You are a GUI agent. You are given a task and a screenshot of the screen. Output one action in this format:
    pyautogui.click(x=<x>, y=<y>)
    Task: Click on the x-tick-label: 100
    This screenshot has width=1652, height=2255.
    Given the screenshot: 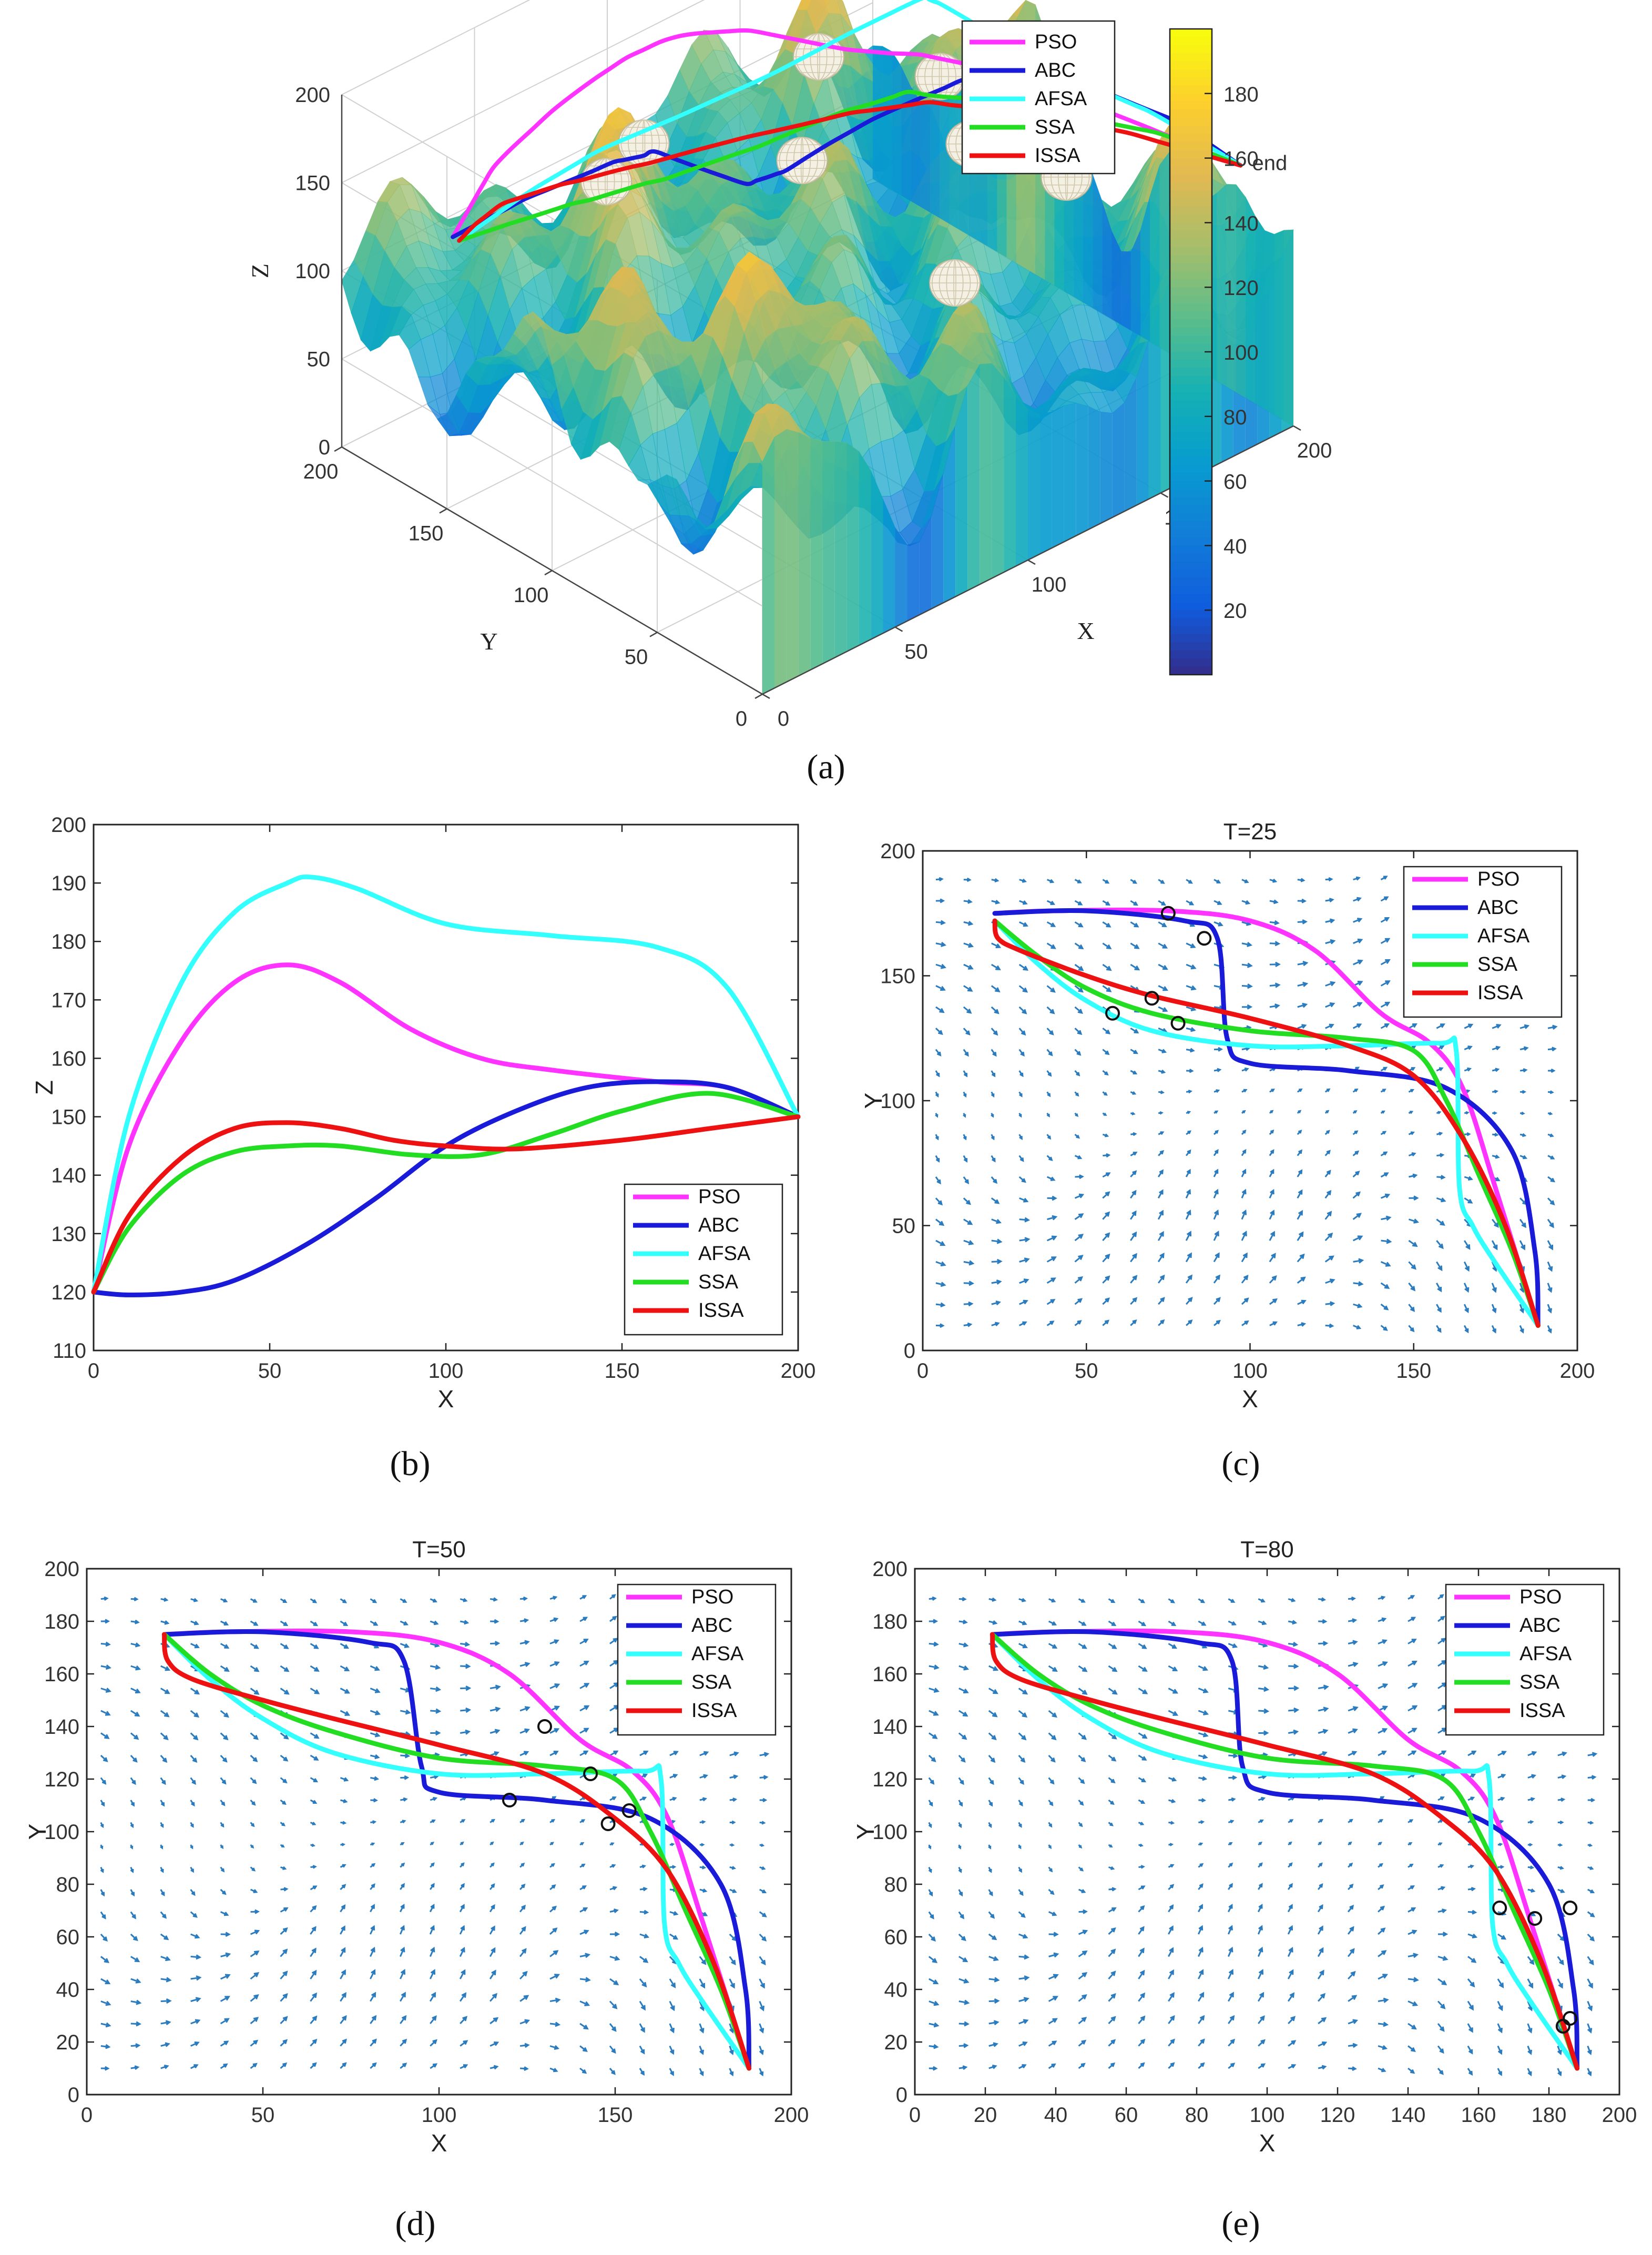 What is the action you would take?
    pyautogui.click(x=1250, y=1371)
    